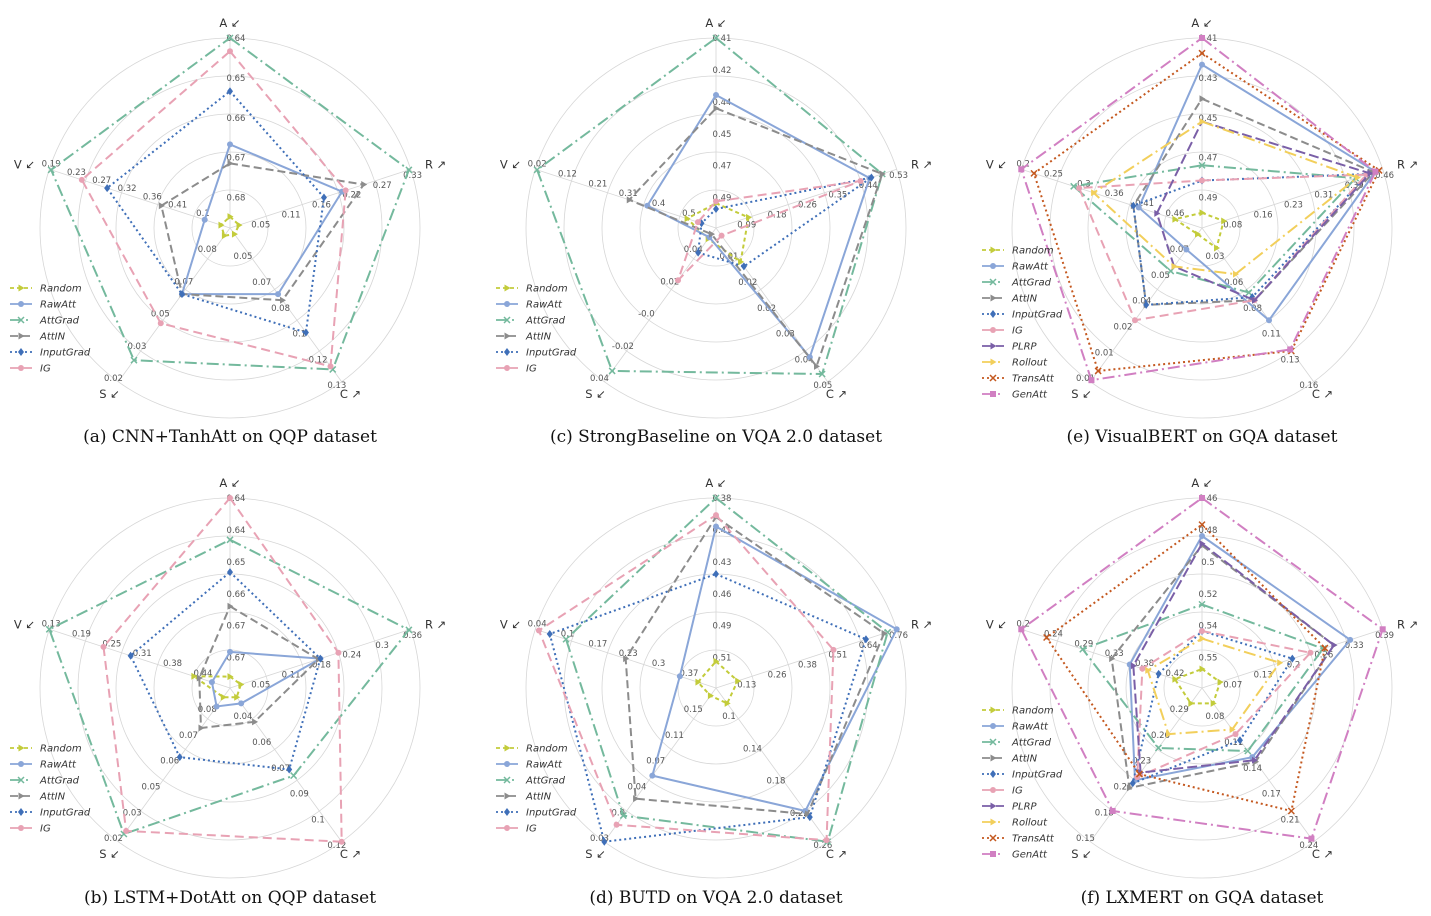 The image size is (1431, 916). I want to click on legend-label-attgrad: AttGrad, so click(545, 781).